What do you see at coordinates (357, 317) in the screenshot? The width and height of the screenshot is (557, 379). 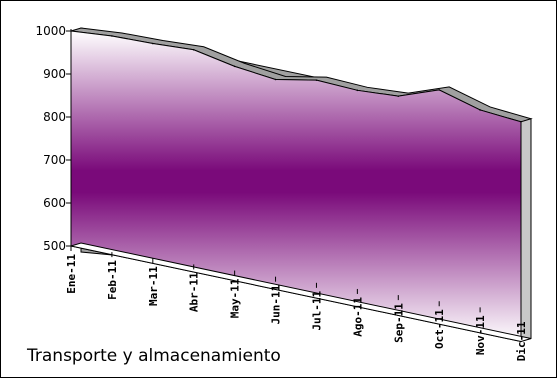 I see `x-tick-label: Ago-11` at bounding box center [357, 317].